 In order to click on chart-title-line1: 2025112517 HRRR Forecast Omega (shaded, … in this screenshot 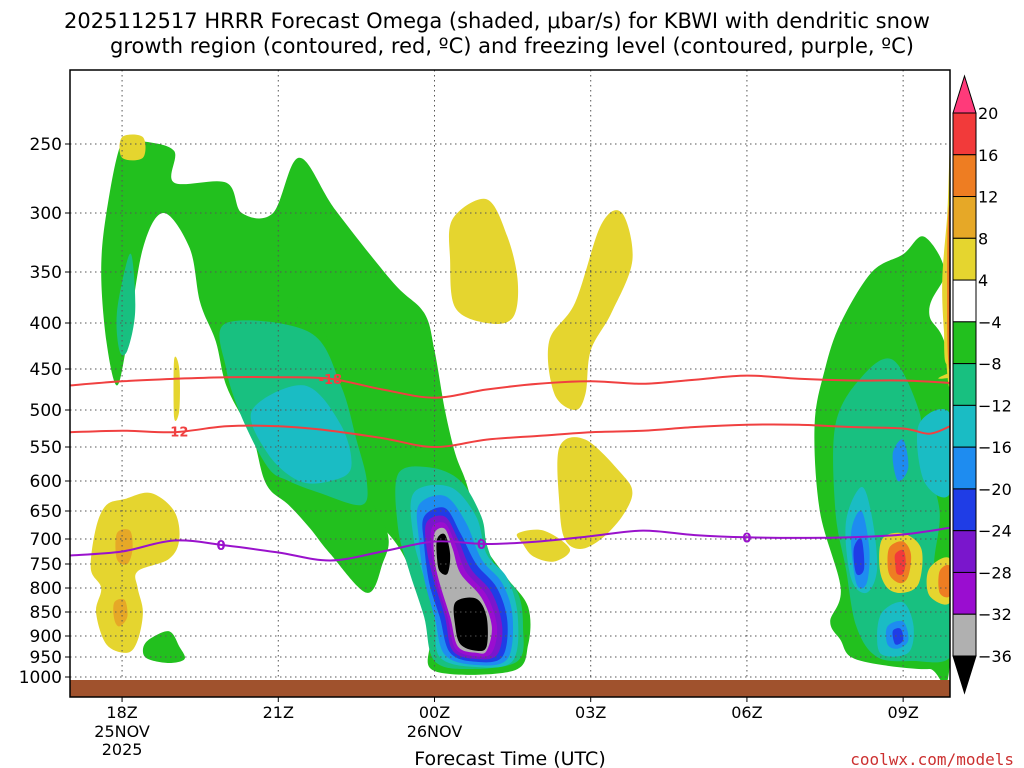, I will do `click(497, 21)`.